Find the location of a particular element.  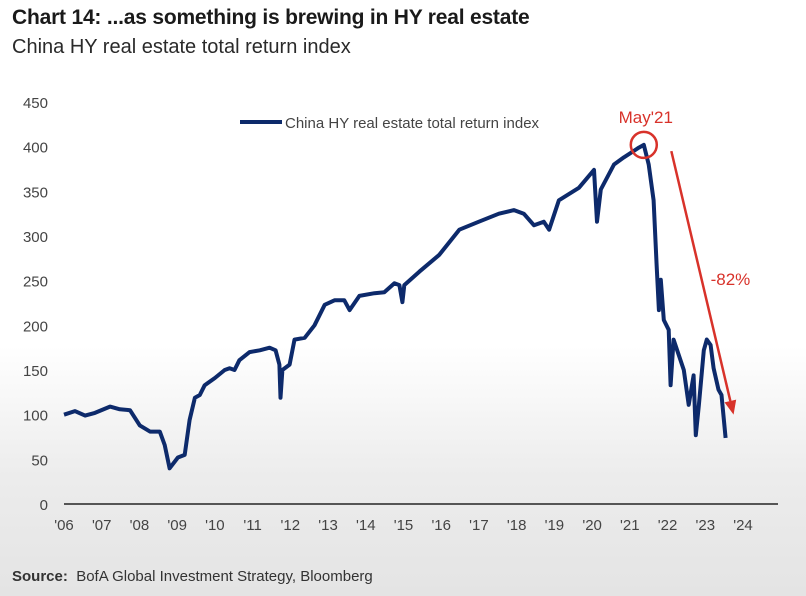

peak-annotation-label: May'21 is located at coordinates (646, 117).